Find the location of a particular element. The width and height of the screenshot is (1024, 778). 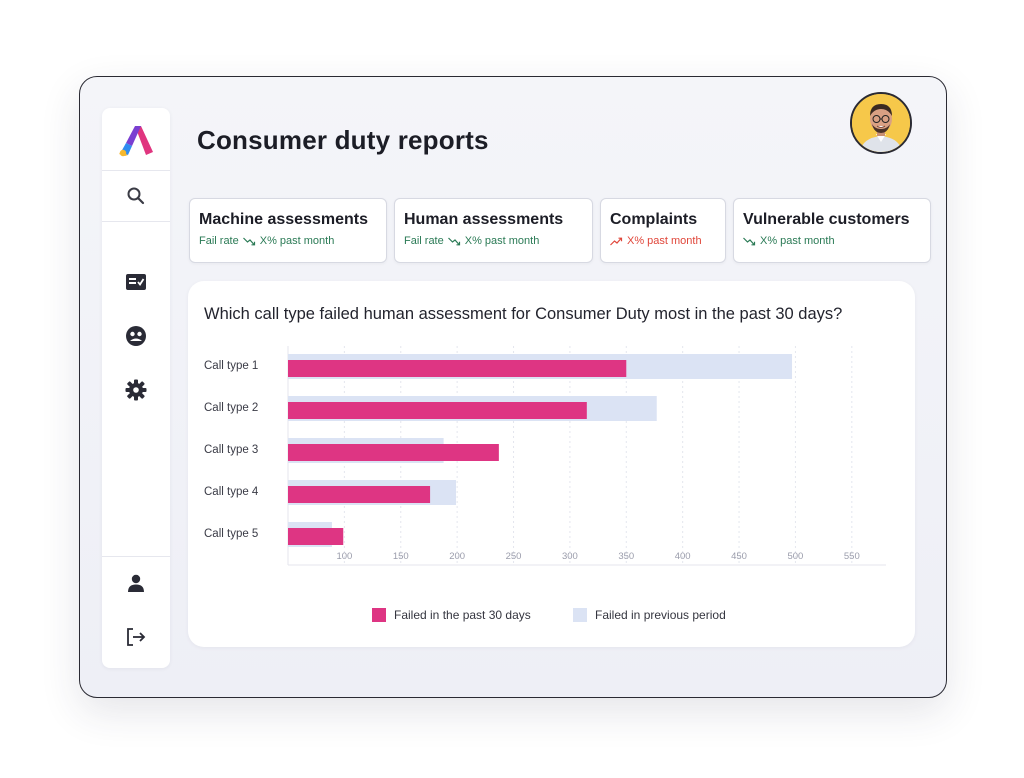

x-tick-label: 400 is located at coordinates (683, 556).